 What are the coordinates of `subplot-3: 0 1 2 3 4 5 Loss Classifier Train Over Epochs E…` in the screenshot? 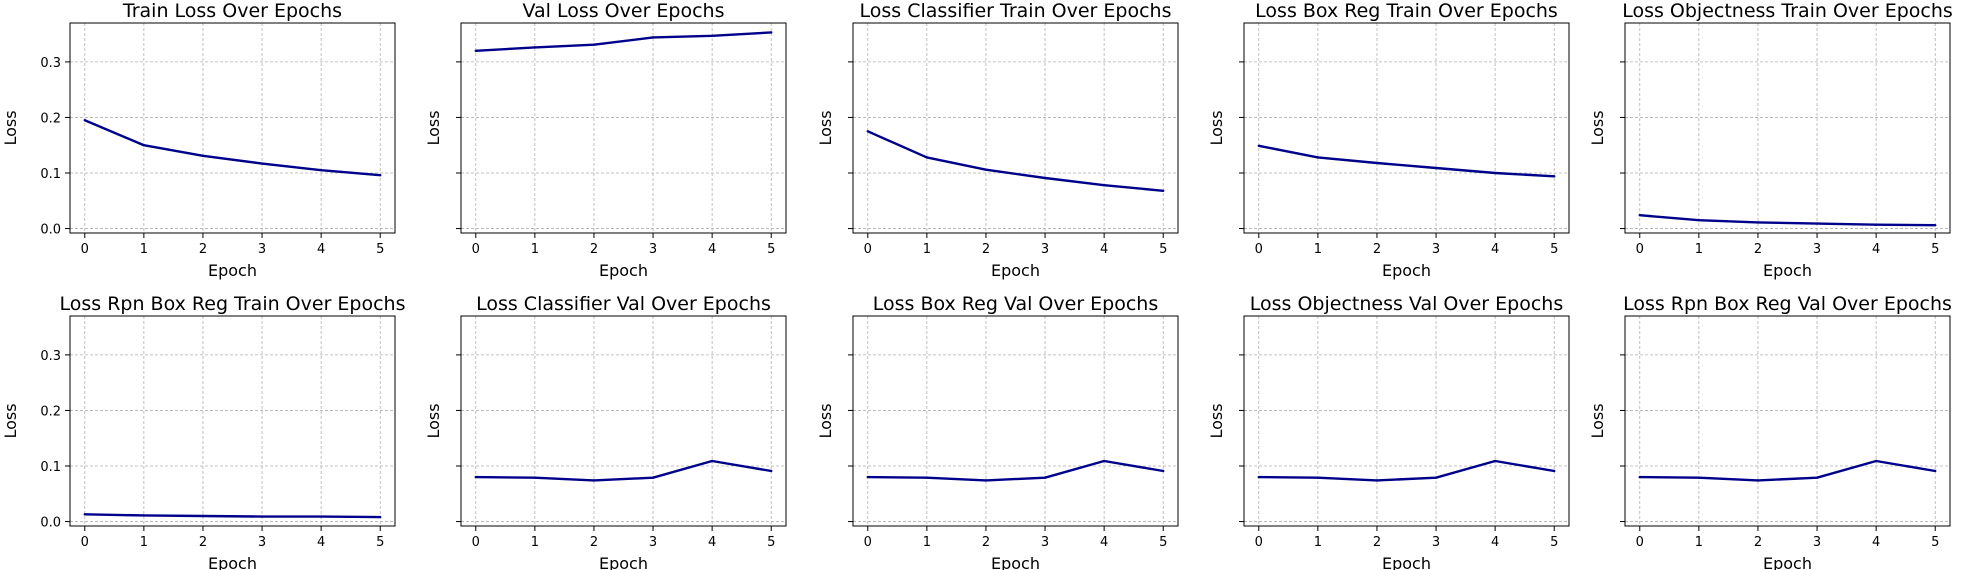 It's located at (997, 140).